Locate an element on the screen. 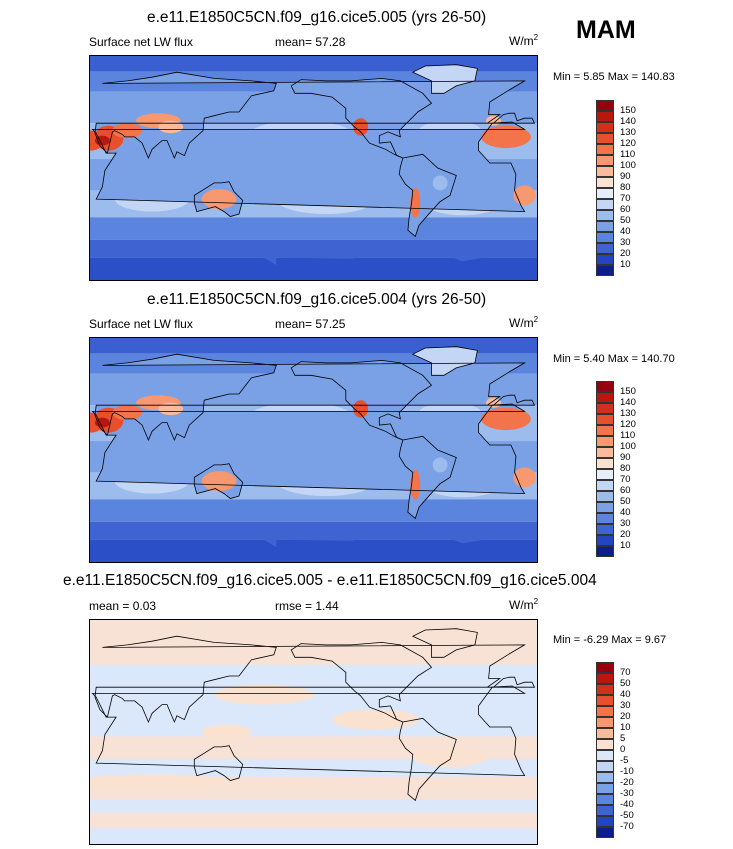 The height and width of the screenshot is (849, 733). colorbar-tick-label: -70 is located at coordinates (627, 826).